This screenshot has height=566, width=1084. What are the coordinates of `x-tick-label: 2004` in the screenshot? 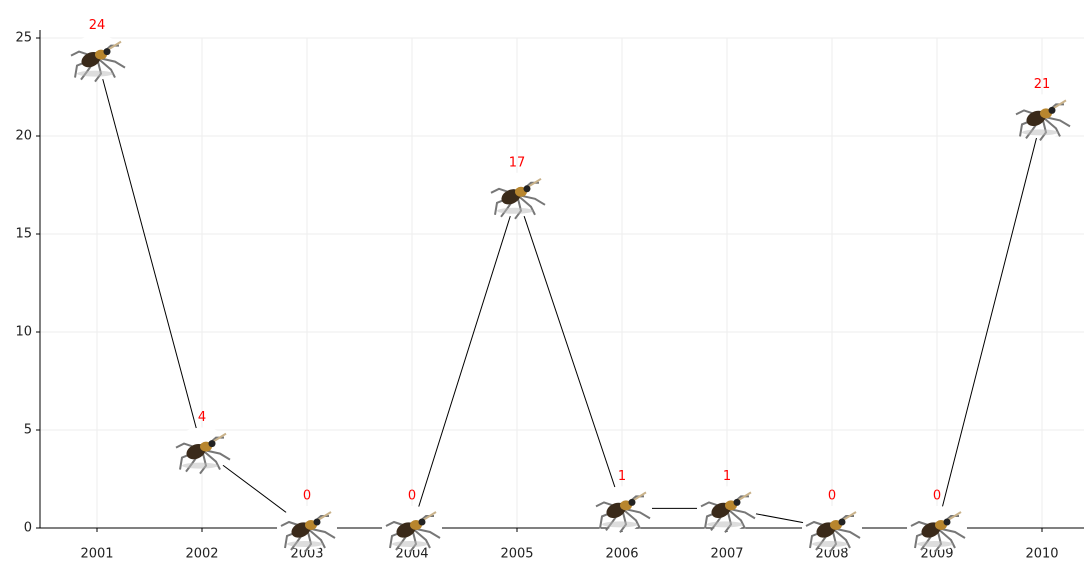 It's located at (411, 554).